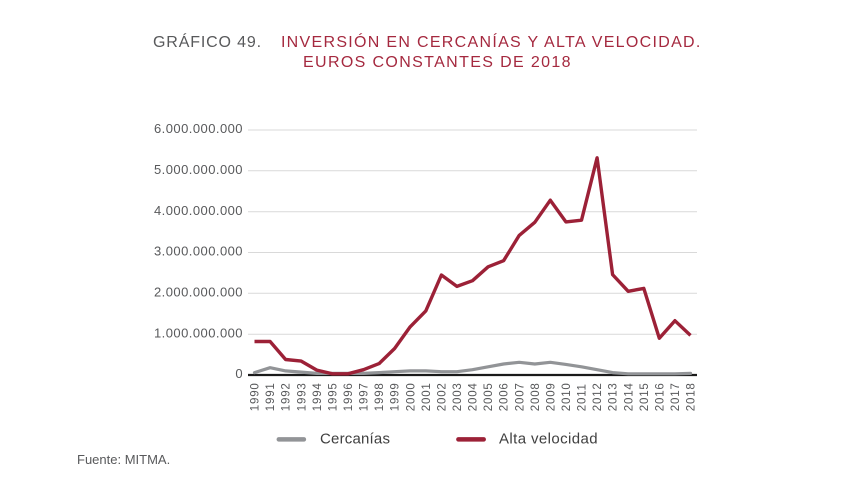 The image size is (864, 486). I want to click on svg-text: 1993, so click(302, 396).